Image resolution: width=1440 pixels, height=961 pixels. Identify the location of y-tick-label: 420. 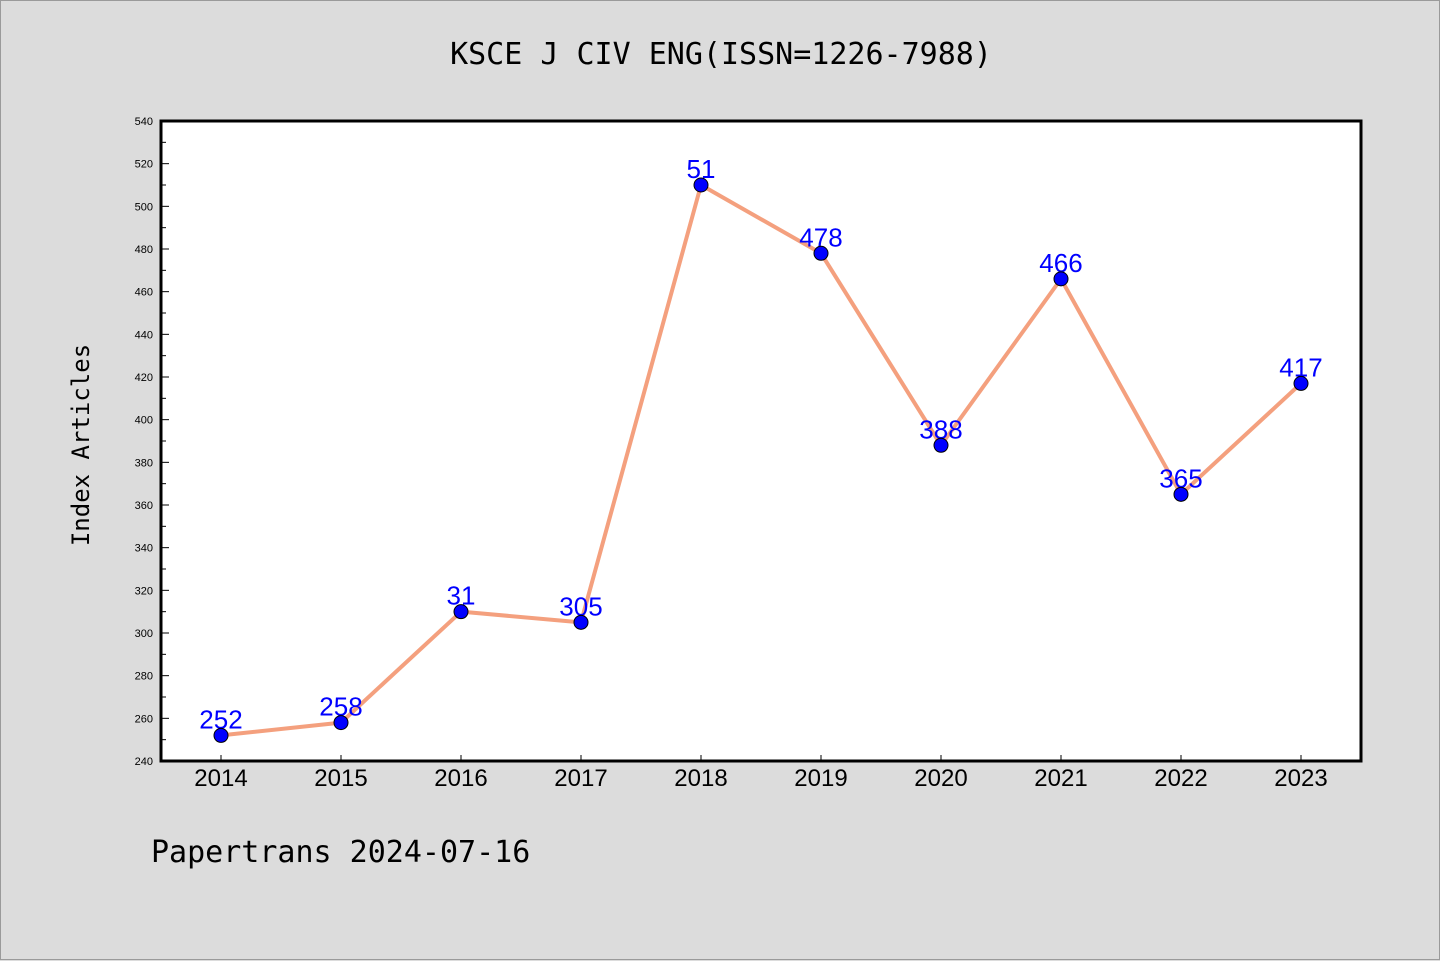
(144, 378).